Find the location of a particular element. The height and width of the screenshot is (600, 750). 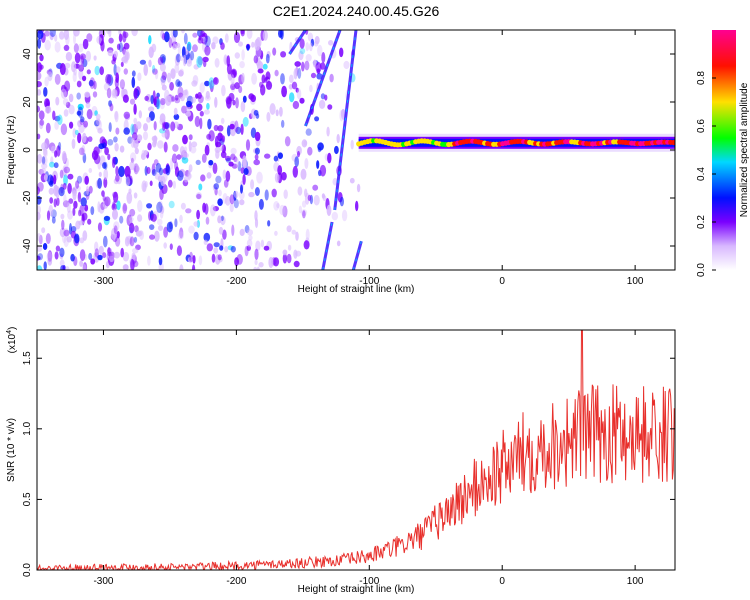

svg-text: (x104) is located at coordinates (12, 340).